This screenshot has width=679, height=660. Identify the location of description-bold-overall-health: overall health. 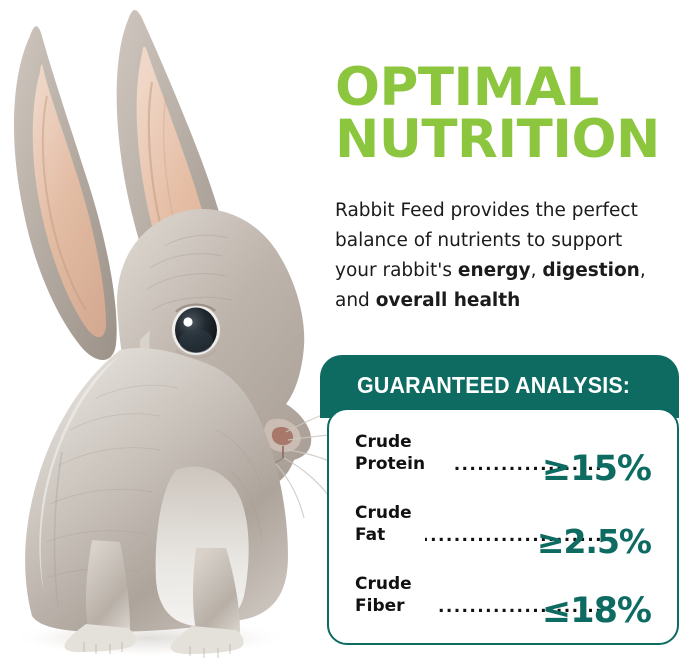
(448, 300).